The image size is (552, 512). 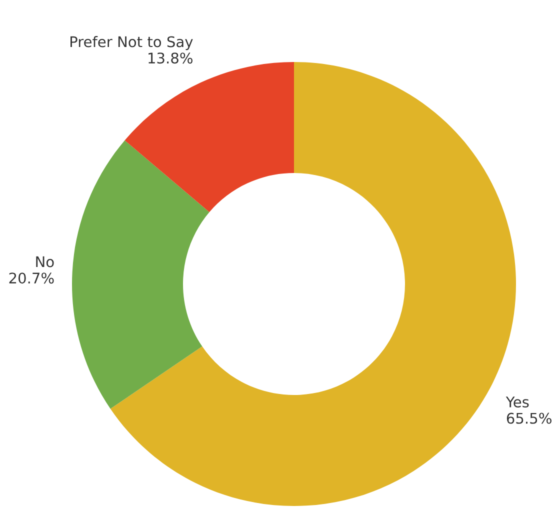 What do you see at coordinates (529, 418) in the screenshot?
I see `data-label: 65.5%` at bounding box center [529, 418].